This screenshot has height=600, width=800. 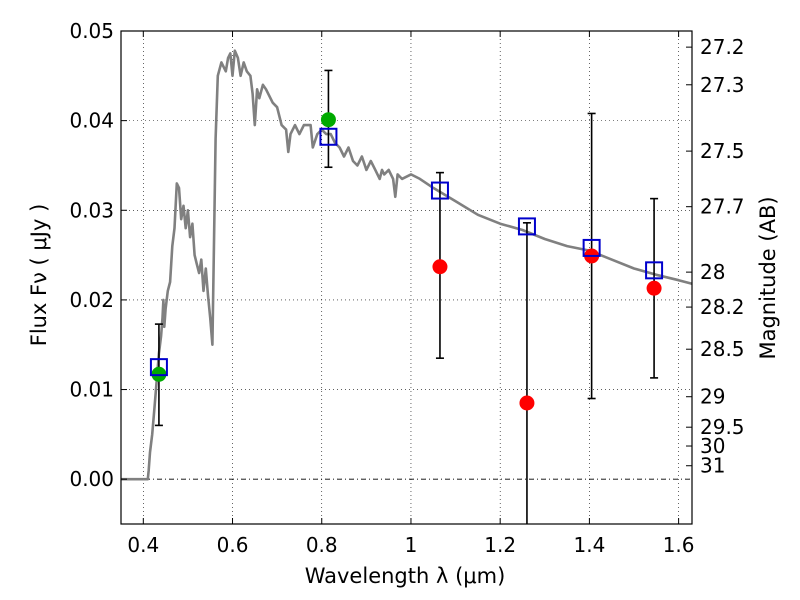 What do you see at coordinates (712, 466) in the screenshot?
I see `mag-tick-label: 31` at bounding box center [712, 466].